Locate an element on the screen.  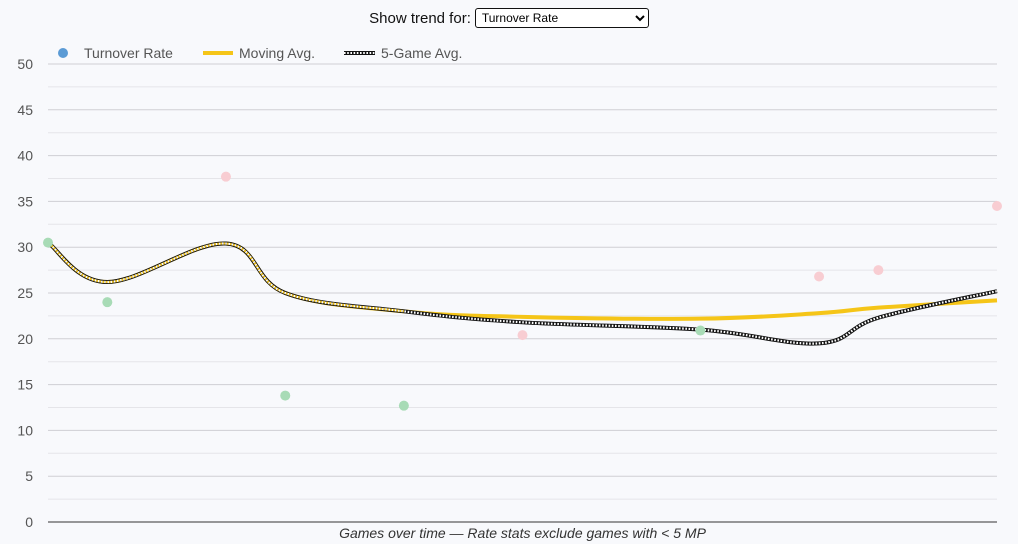
legend: Turnover Rate Moving Avg. 5-Game Avg. is located at coordinates (260, 53).